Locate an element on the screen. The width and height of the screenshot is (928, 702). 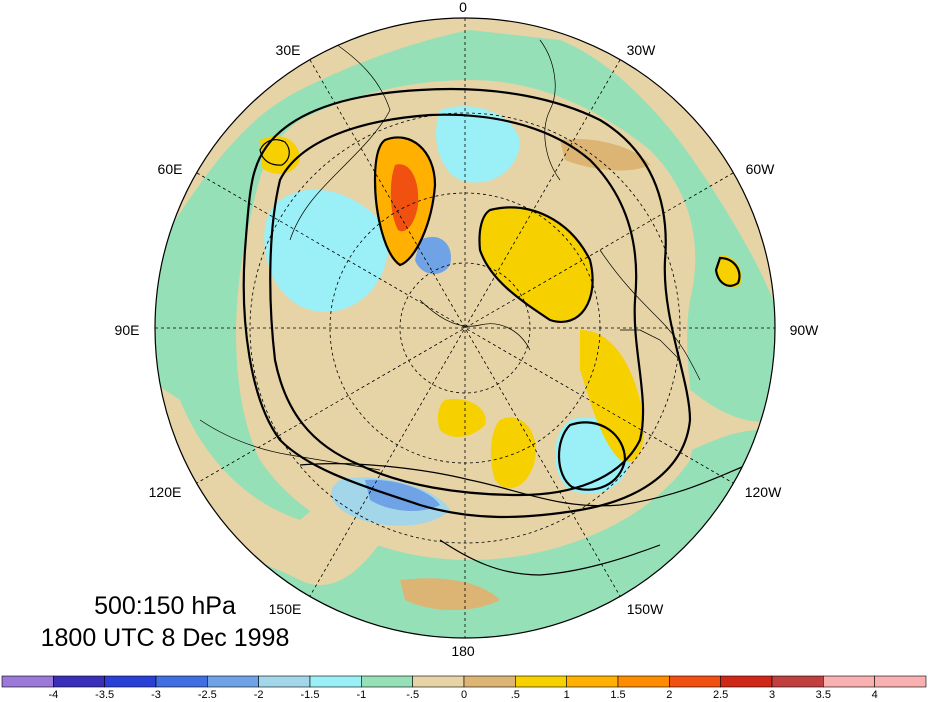
colorbar-tick-label: -.5 is located at coordinates (413, 695).